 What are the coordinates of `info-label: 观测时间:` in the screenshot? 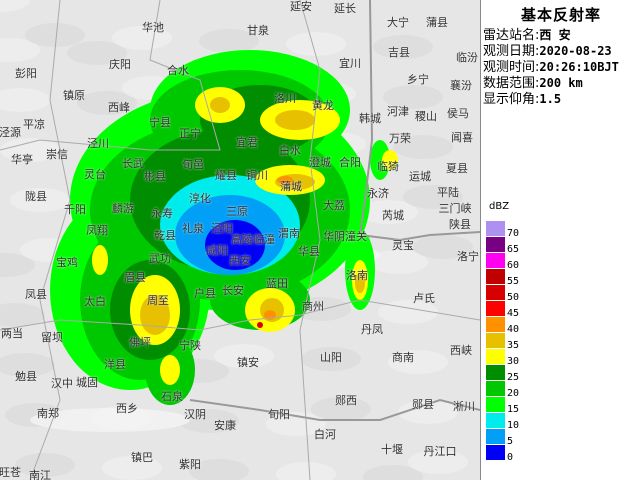 It's located at (511, 67).